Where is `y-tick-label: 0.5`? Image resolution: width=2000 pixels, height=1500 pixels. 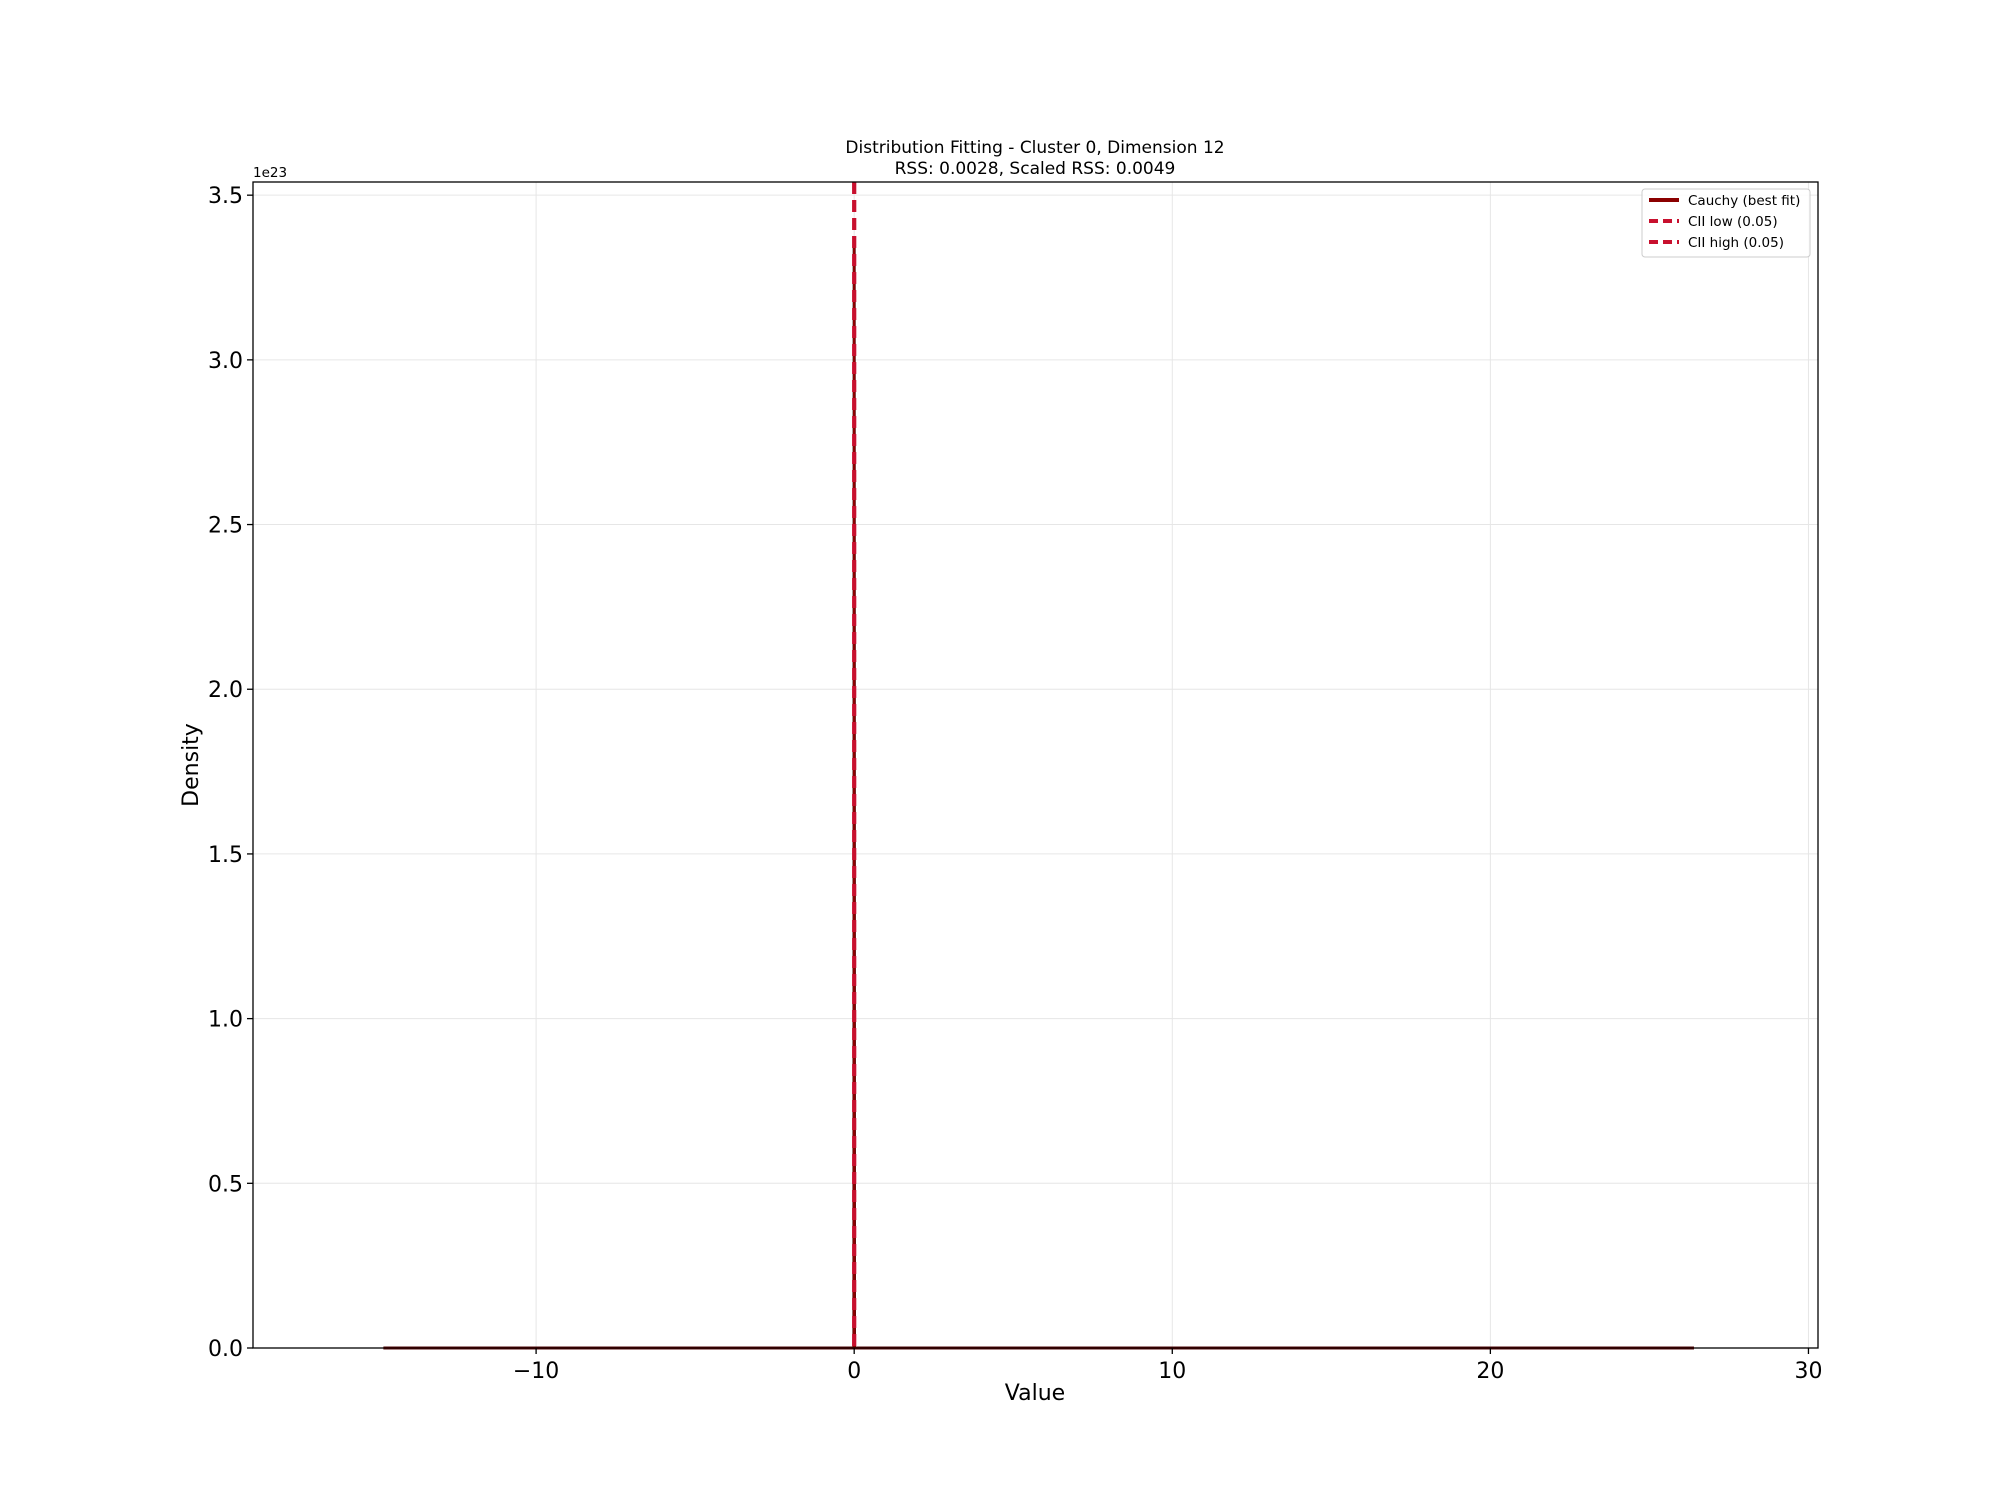 y-tick-label: 0.5 is located at coordinates (225, 1184).